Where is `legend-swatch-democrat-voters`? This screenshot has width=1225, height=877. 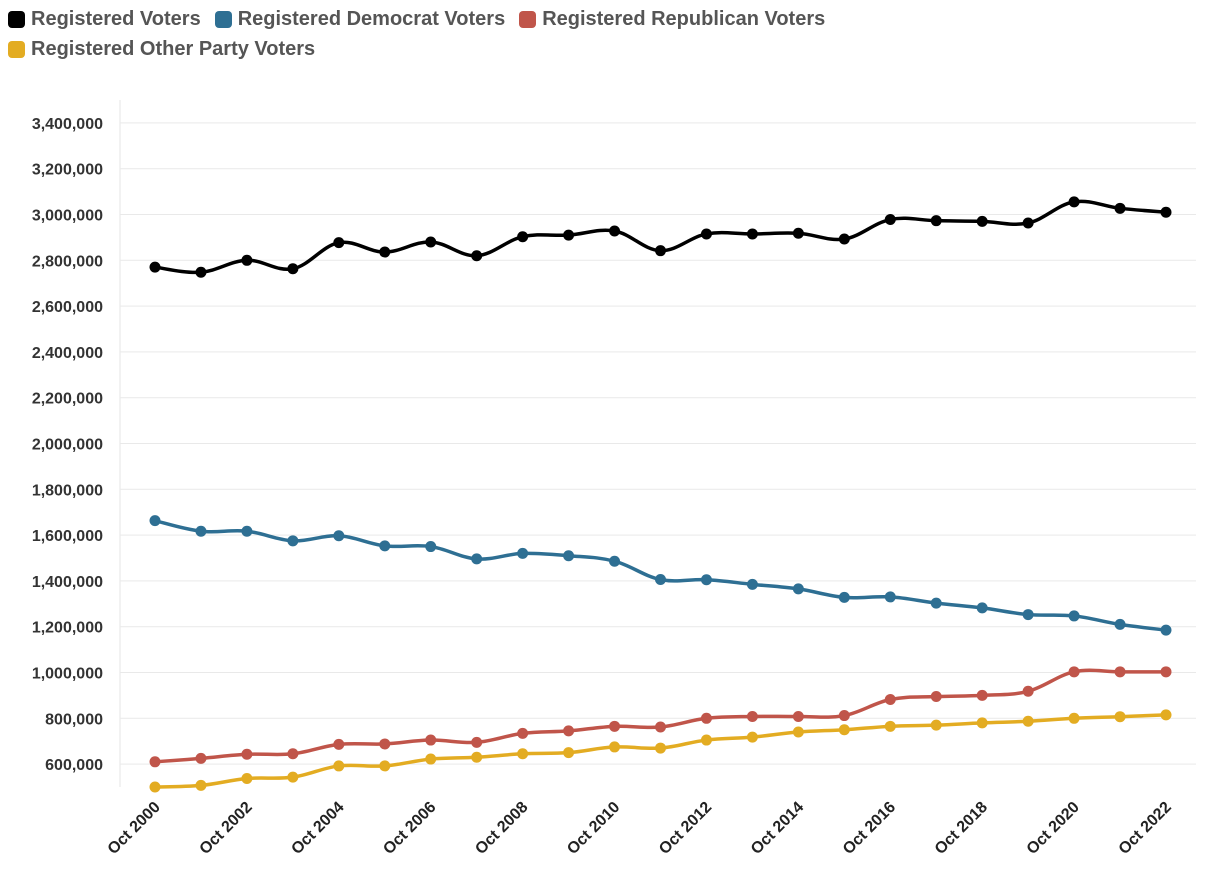 legend-swatch-democrat-voters is located at coordinates (223, 19).